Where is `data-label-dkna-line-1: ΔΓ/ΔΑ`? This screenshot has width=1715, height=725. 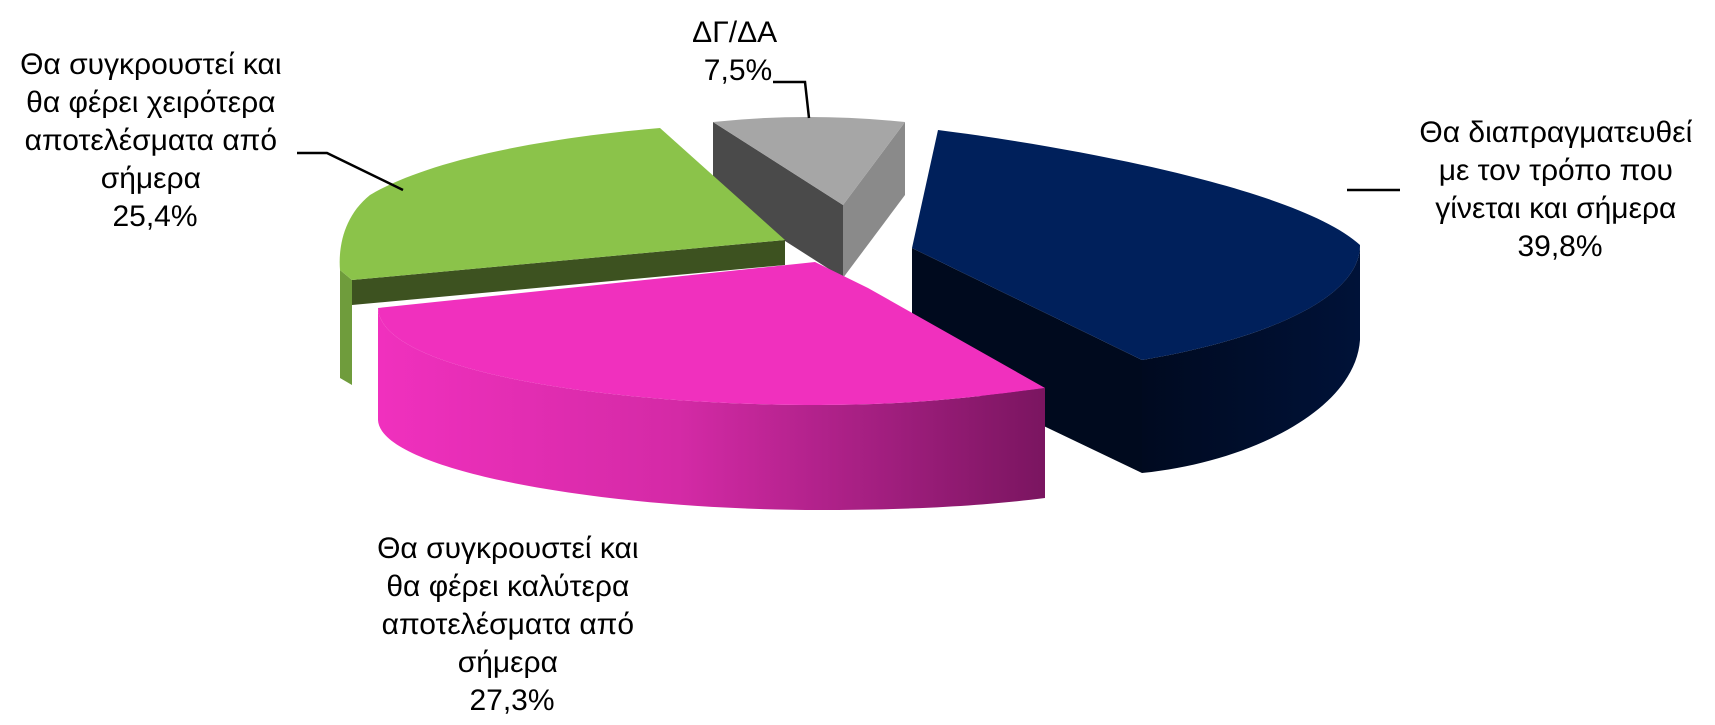 data-label-dkna-line-1: ΔΓ/ΔΑ is located at coordinates (734, 32).